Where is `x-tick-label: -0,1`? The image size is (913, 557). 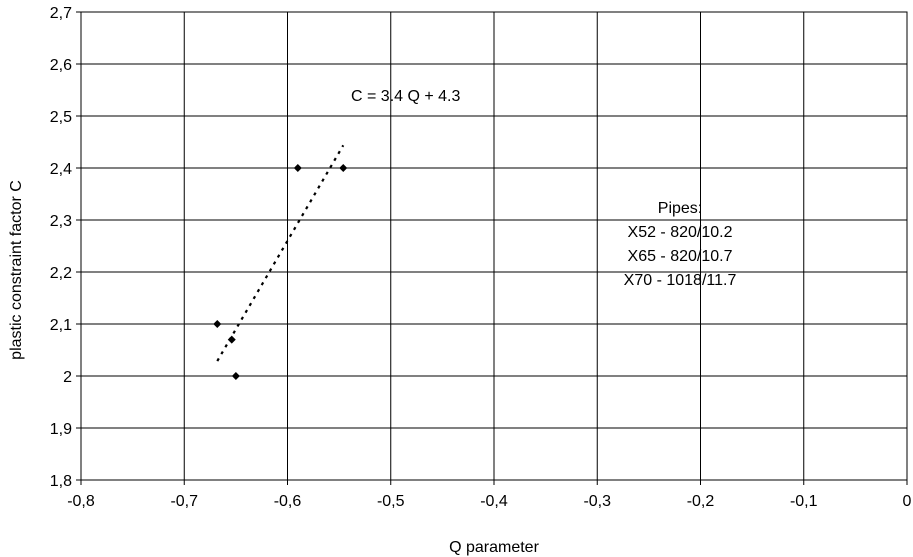 x-tick-label: -0,1 is located at coordinates (804, 501).